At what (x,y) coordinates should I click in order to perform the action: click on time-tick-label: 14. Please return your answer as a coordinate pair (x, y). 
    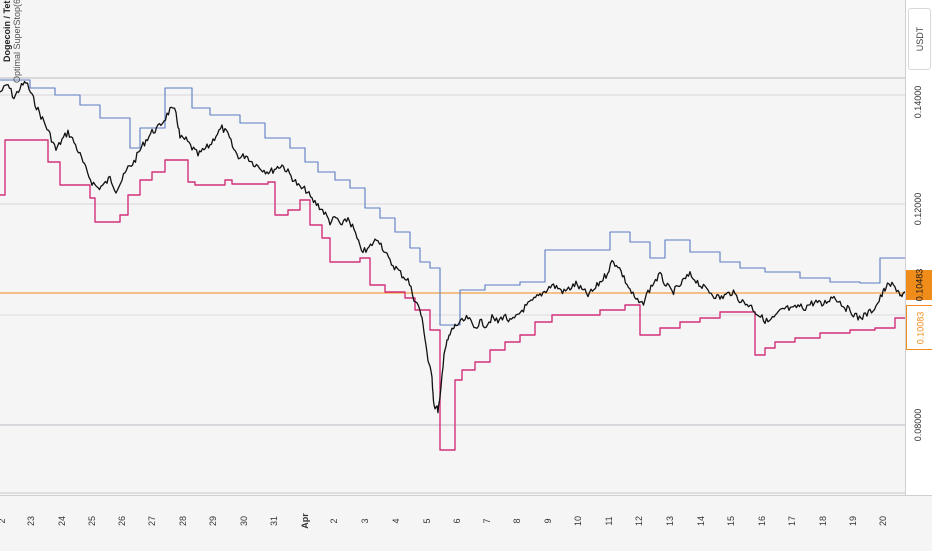
    Looking at the image, I should click on (701, 521).